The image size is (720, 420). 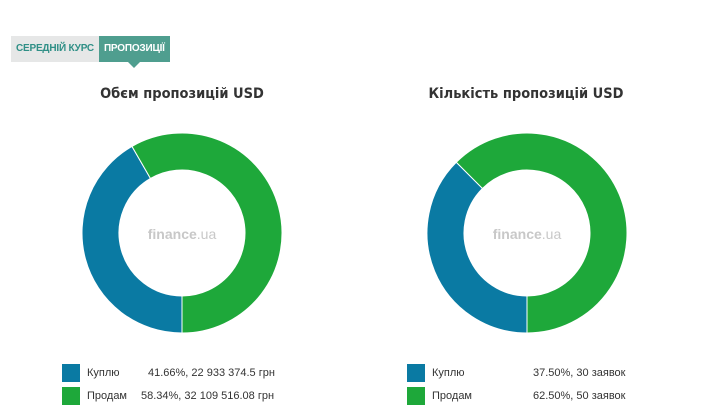 I want to click on tab-offers: ПРОПОЗИЦІЇ, so click(x=134, y=52).